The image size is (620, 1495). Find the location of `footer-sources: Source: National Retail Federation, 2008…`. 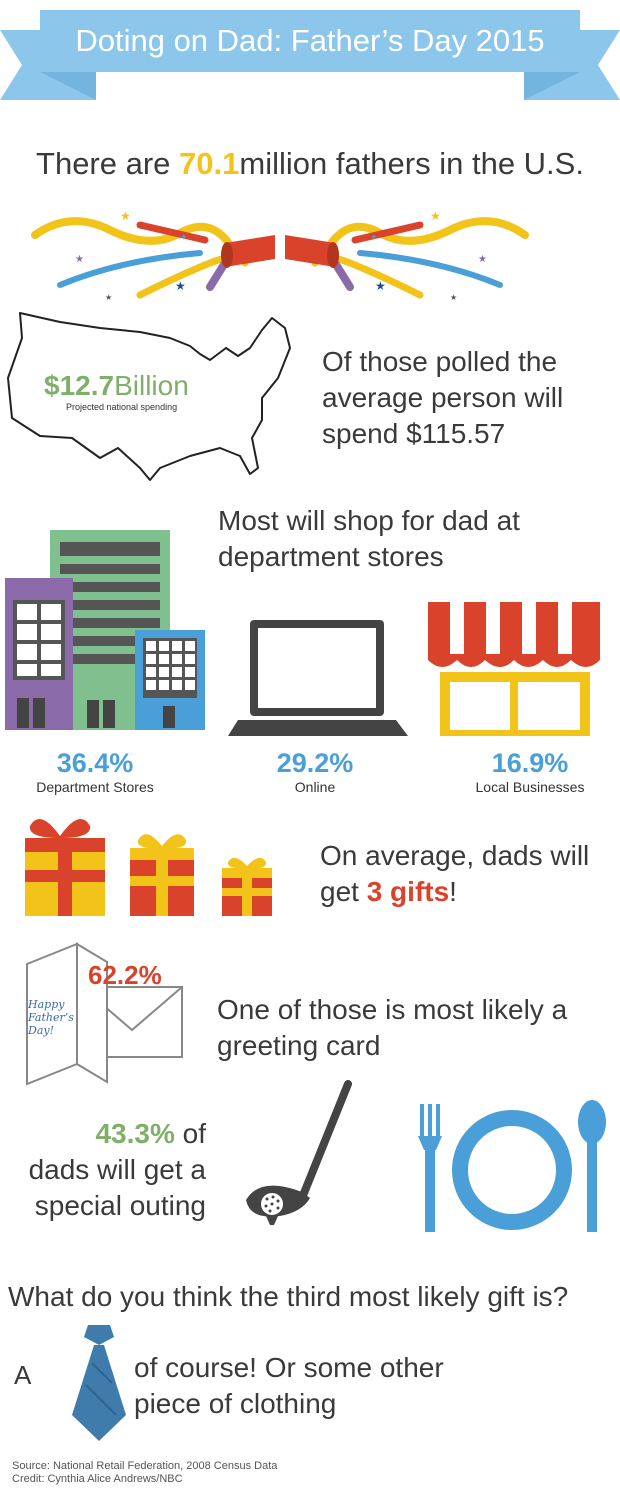

footer-sources: Source: National Retail Federation, 2008… is located at coordinates (144, 1473).